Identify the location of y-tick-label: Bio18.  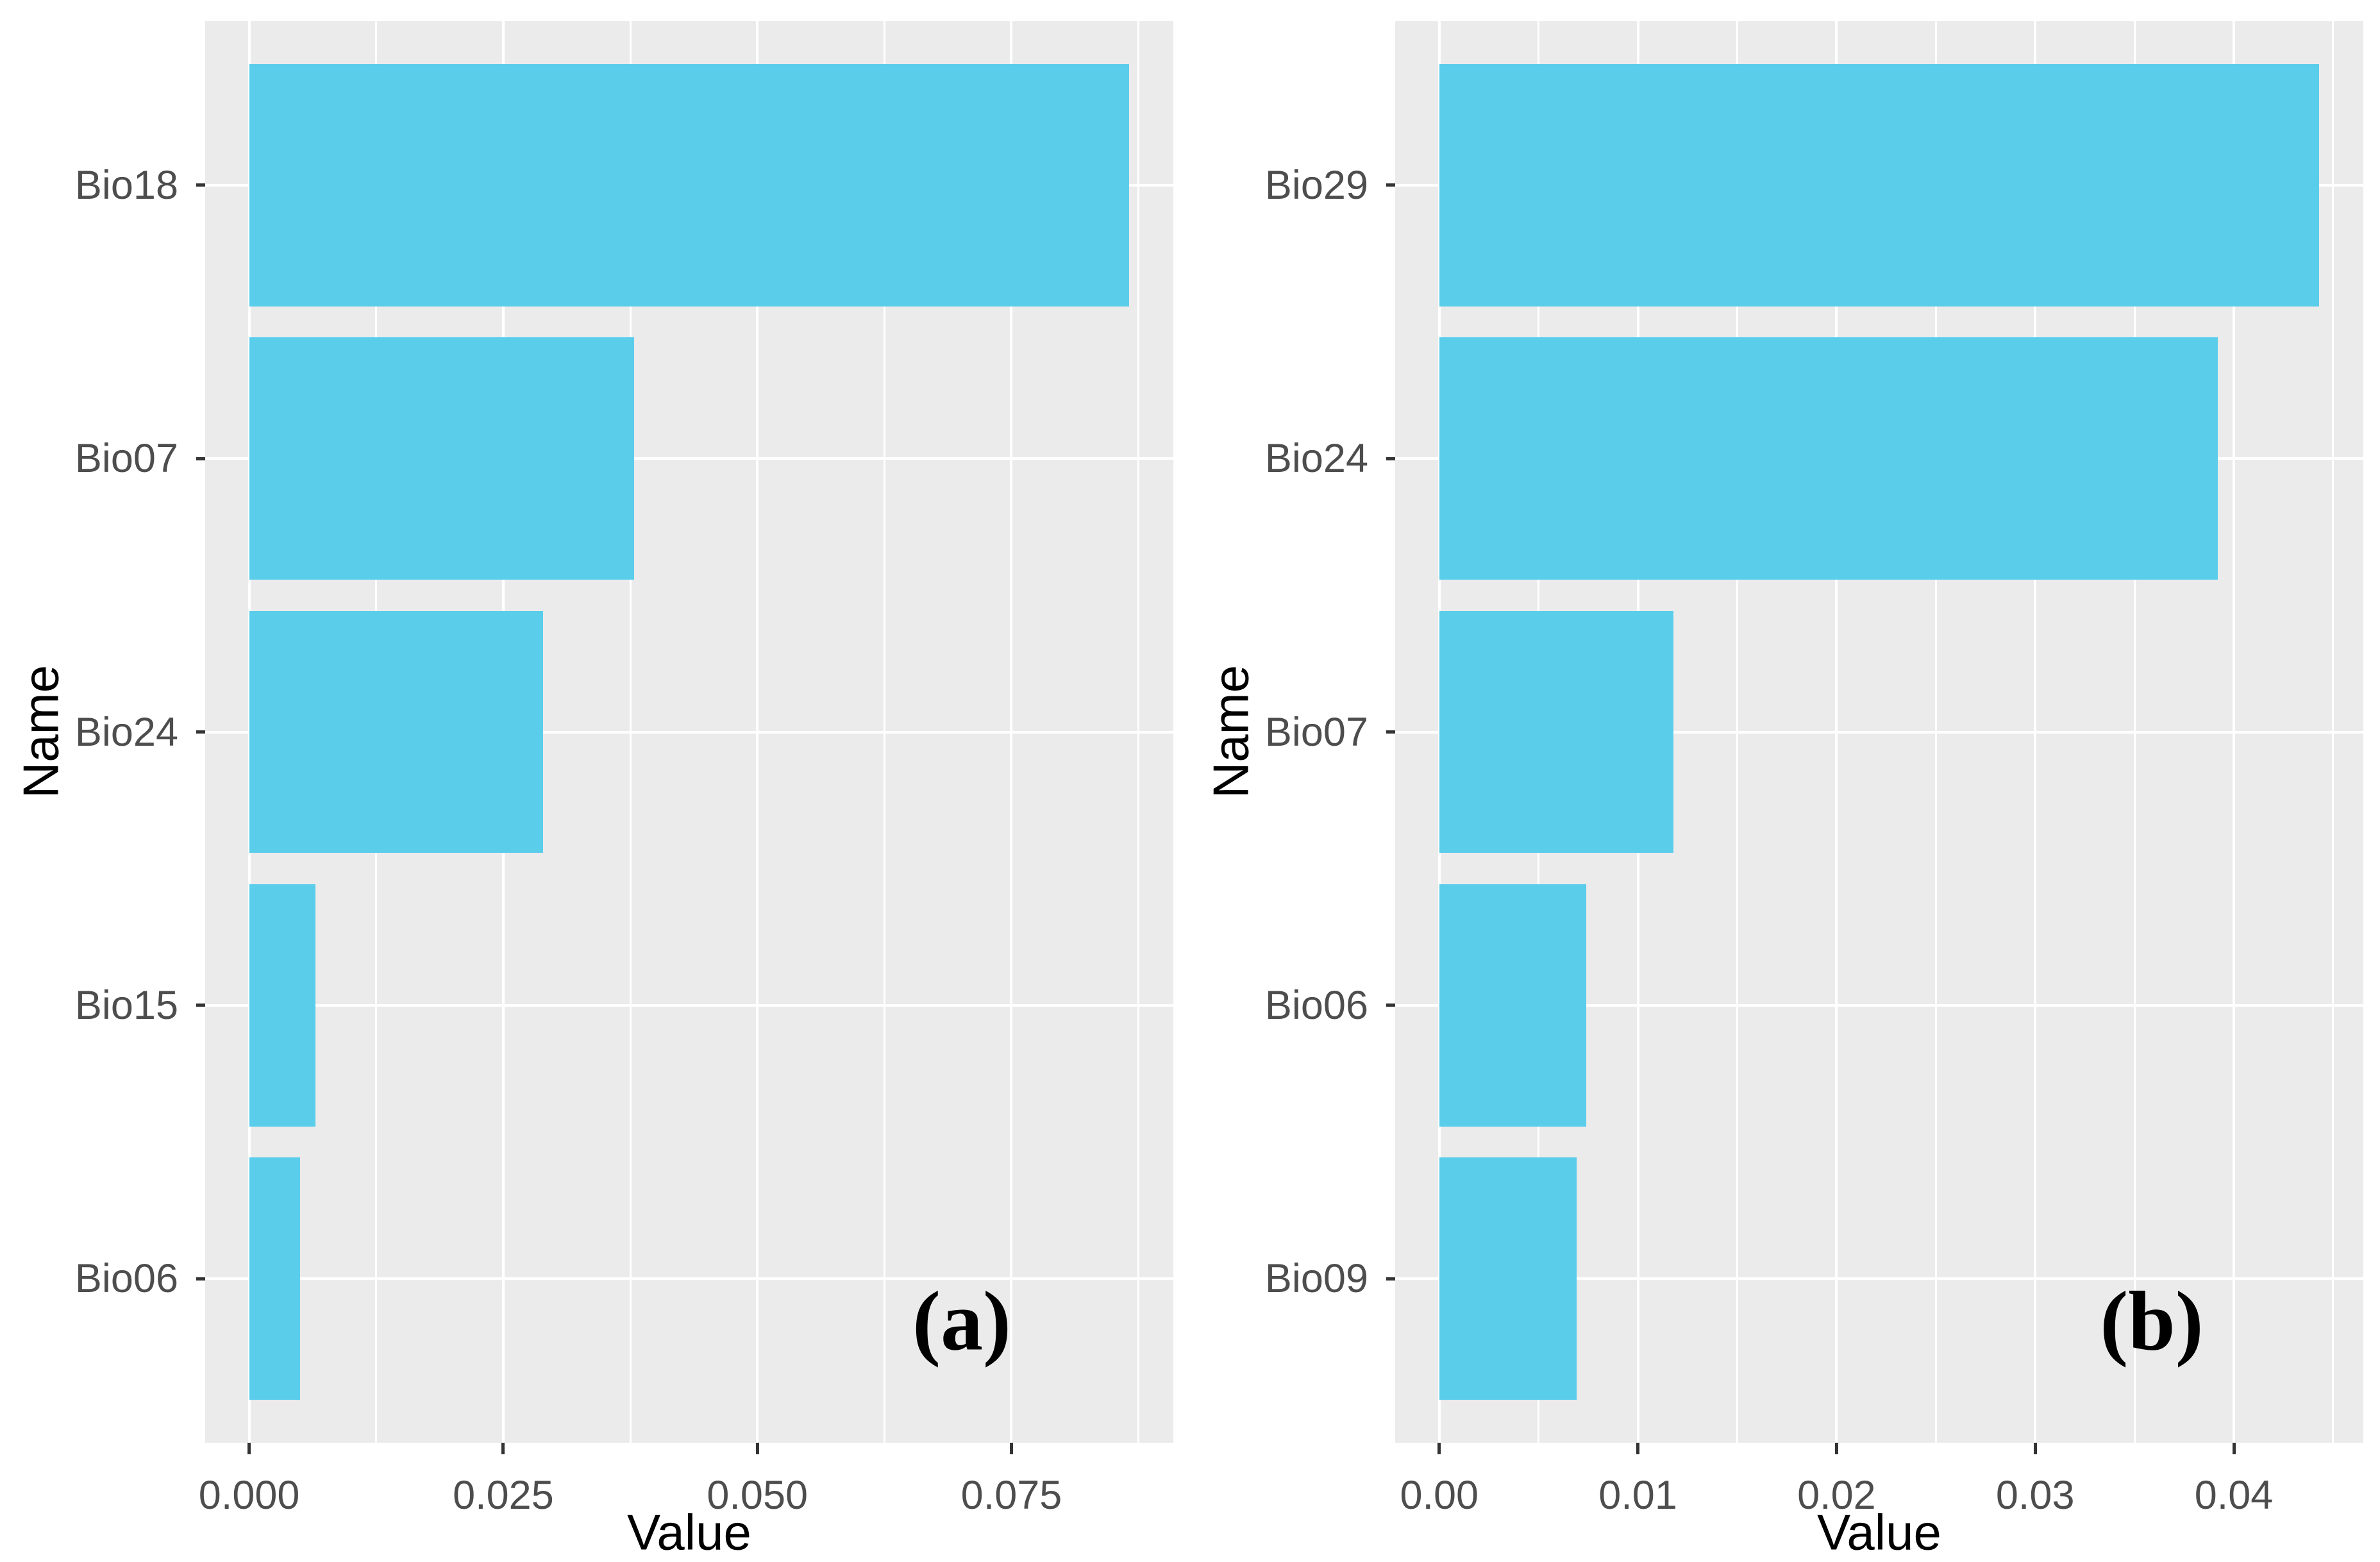
(126, 185).